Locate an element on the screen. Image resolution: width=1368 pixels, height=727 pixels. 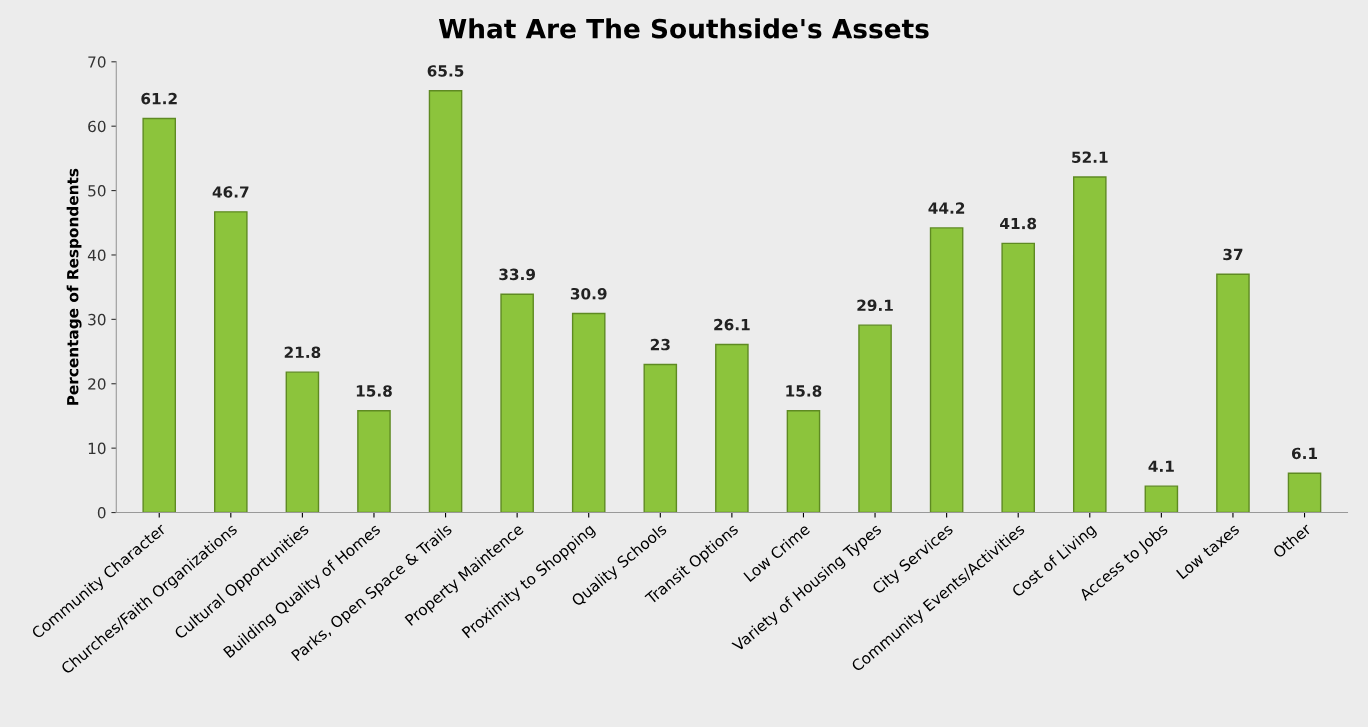
y-tick-label: 10 is located at coordinates (97, 448).